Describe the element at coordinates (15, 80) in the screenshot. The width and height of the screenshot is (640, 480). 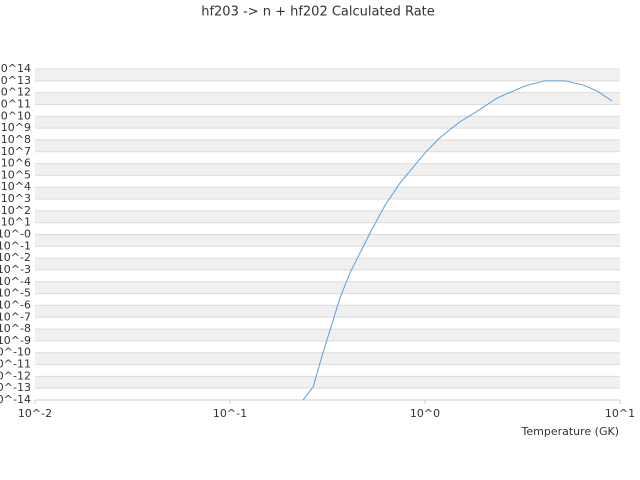
I see `y-tick-label: 10^13` at that location.